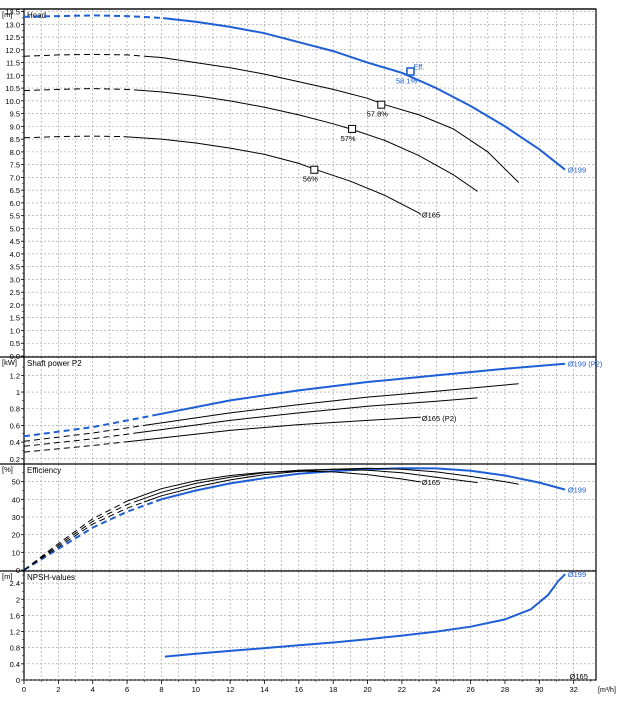  Describe the element at coordinates (15, 139) in the screenshot. I see `y-tick-label: 8.5` at that location.